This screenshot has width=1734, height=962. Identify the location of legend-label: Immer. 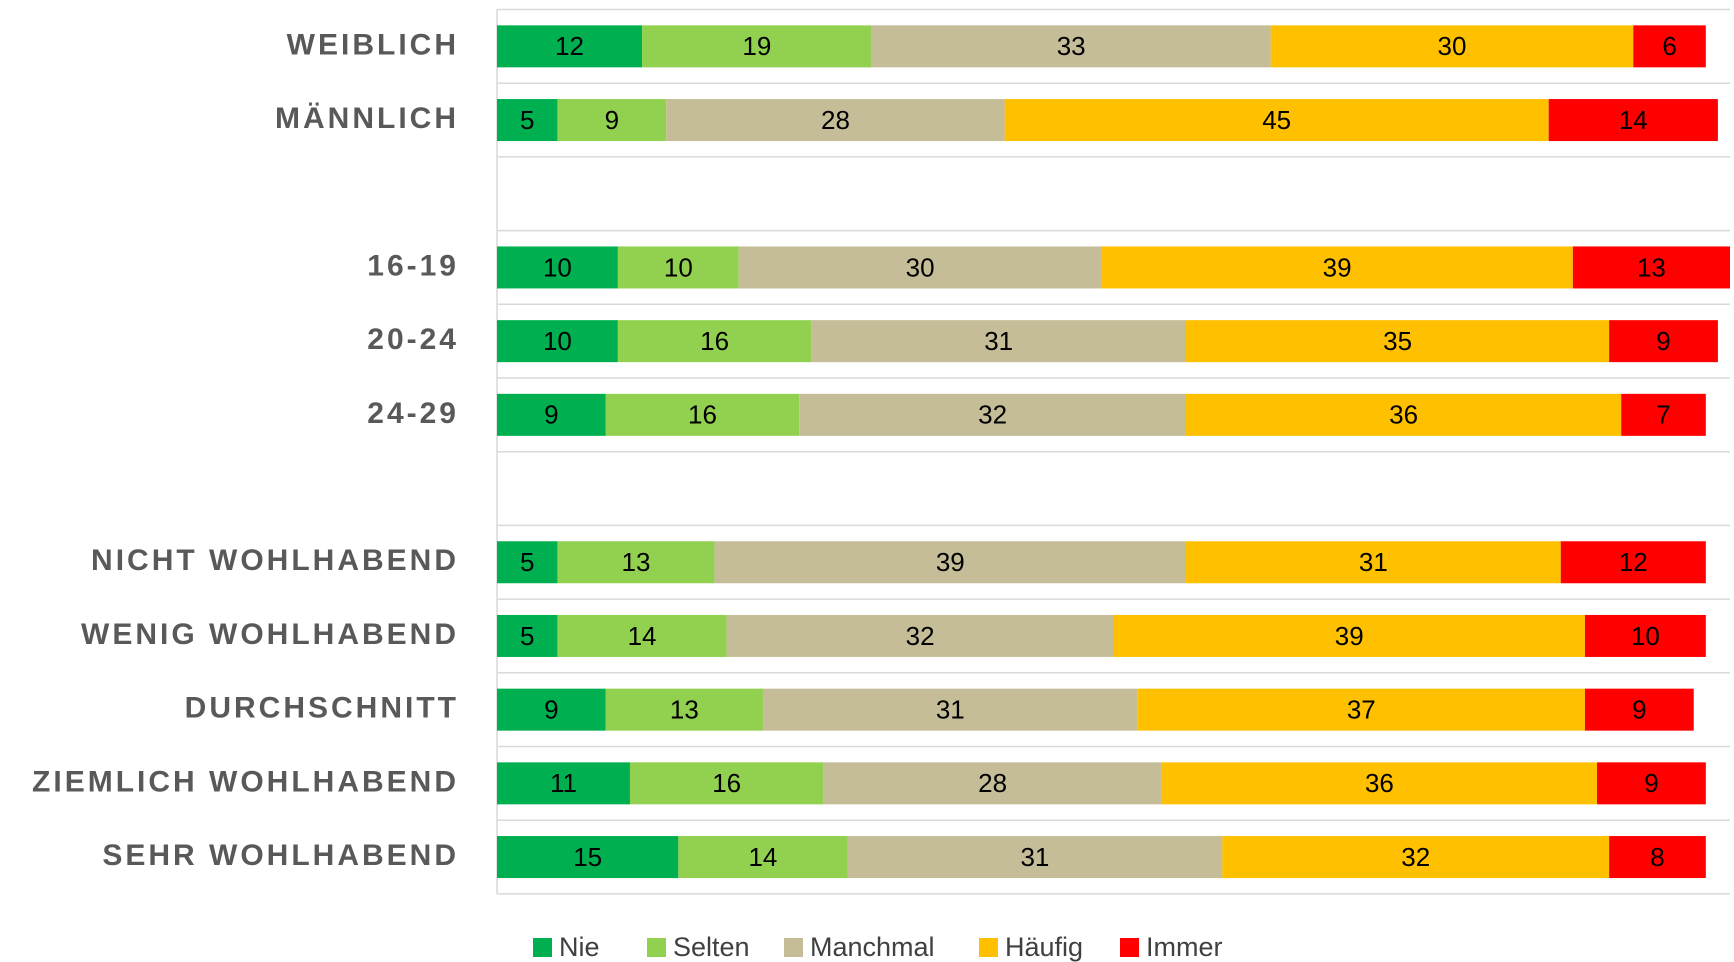
(1184, 947).